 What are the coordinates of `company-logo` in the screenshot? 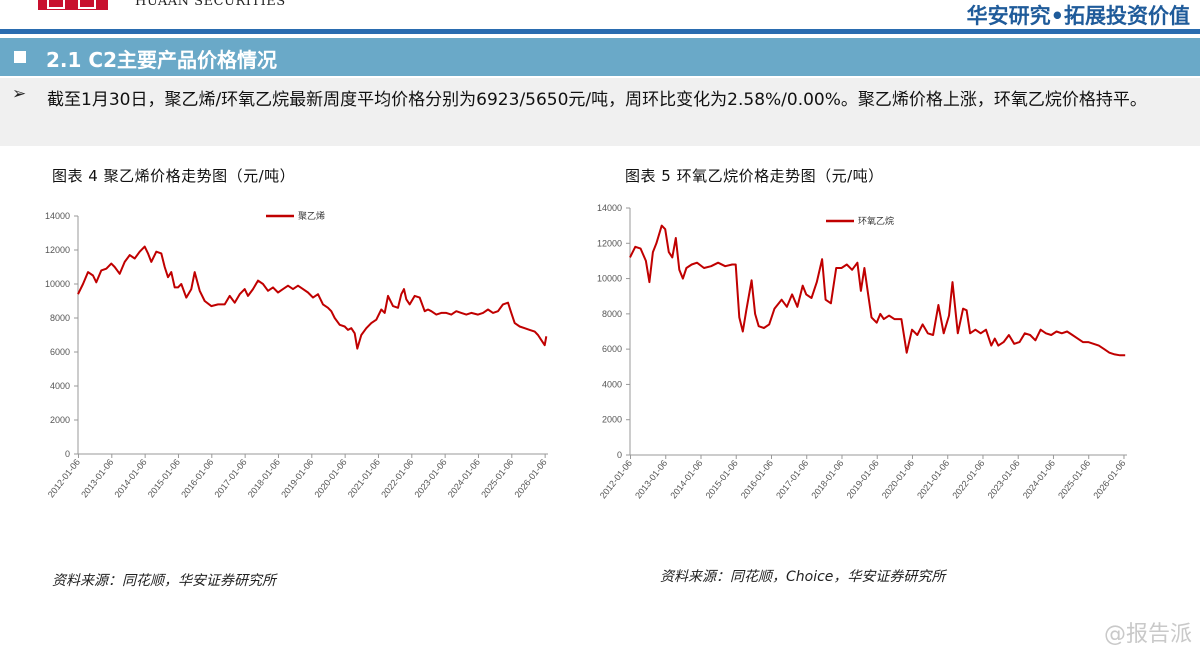 It's located at (73, 5).